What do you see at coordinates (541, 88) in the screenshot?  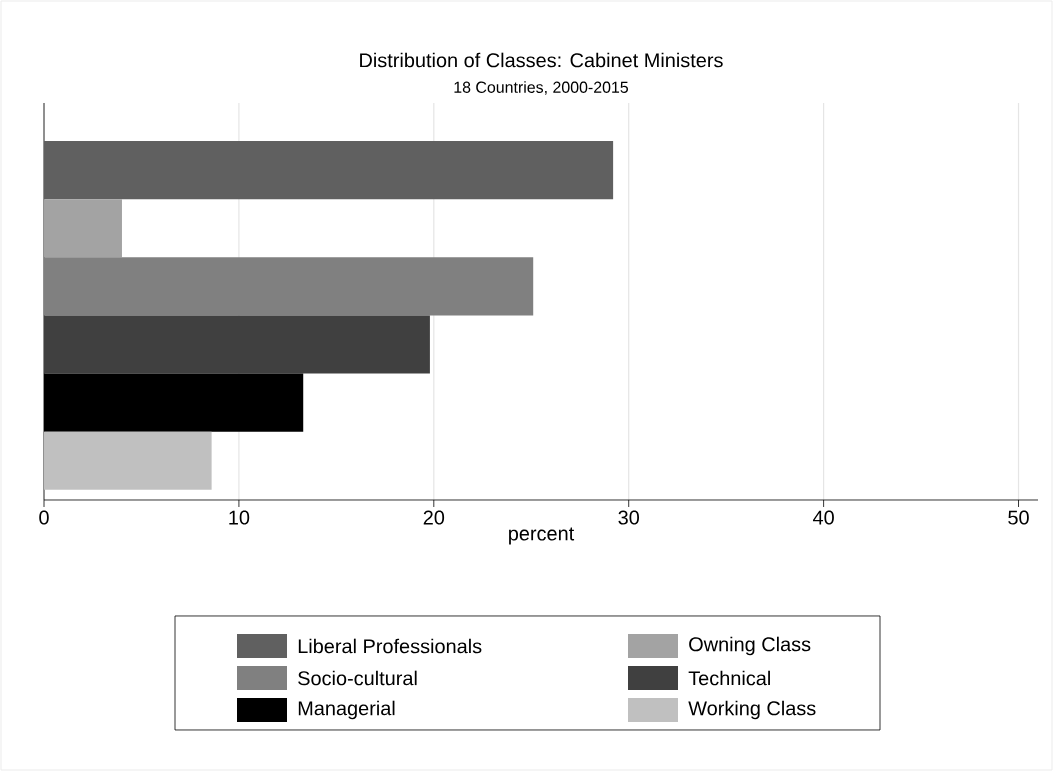 I see `chart-subtitle: 18 Countries, 2000-2015` at bounding box center [541, 88].